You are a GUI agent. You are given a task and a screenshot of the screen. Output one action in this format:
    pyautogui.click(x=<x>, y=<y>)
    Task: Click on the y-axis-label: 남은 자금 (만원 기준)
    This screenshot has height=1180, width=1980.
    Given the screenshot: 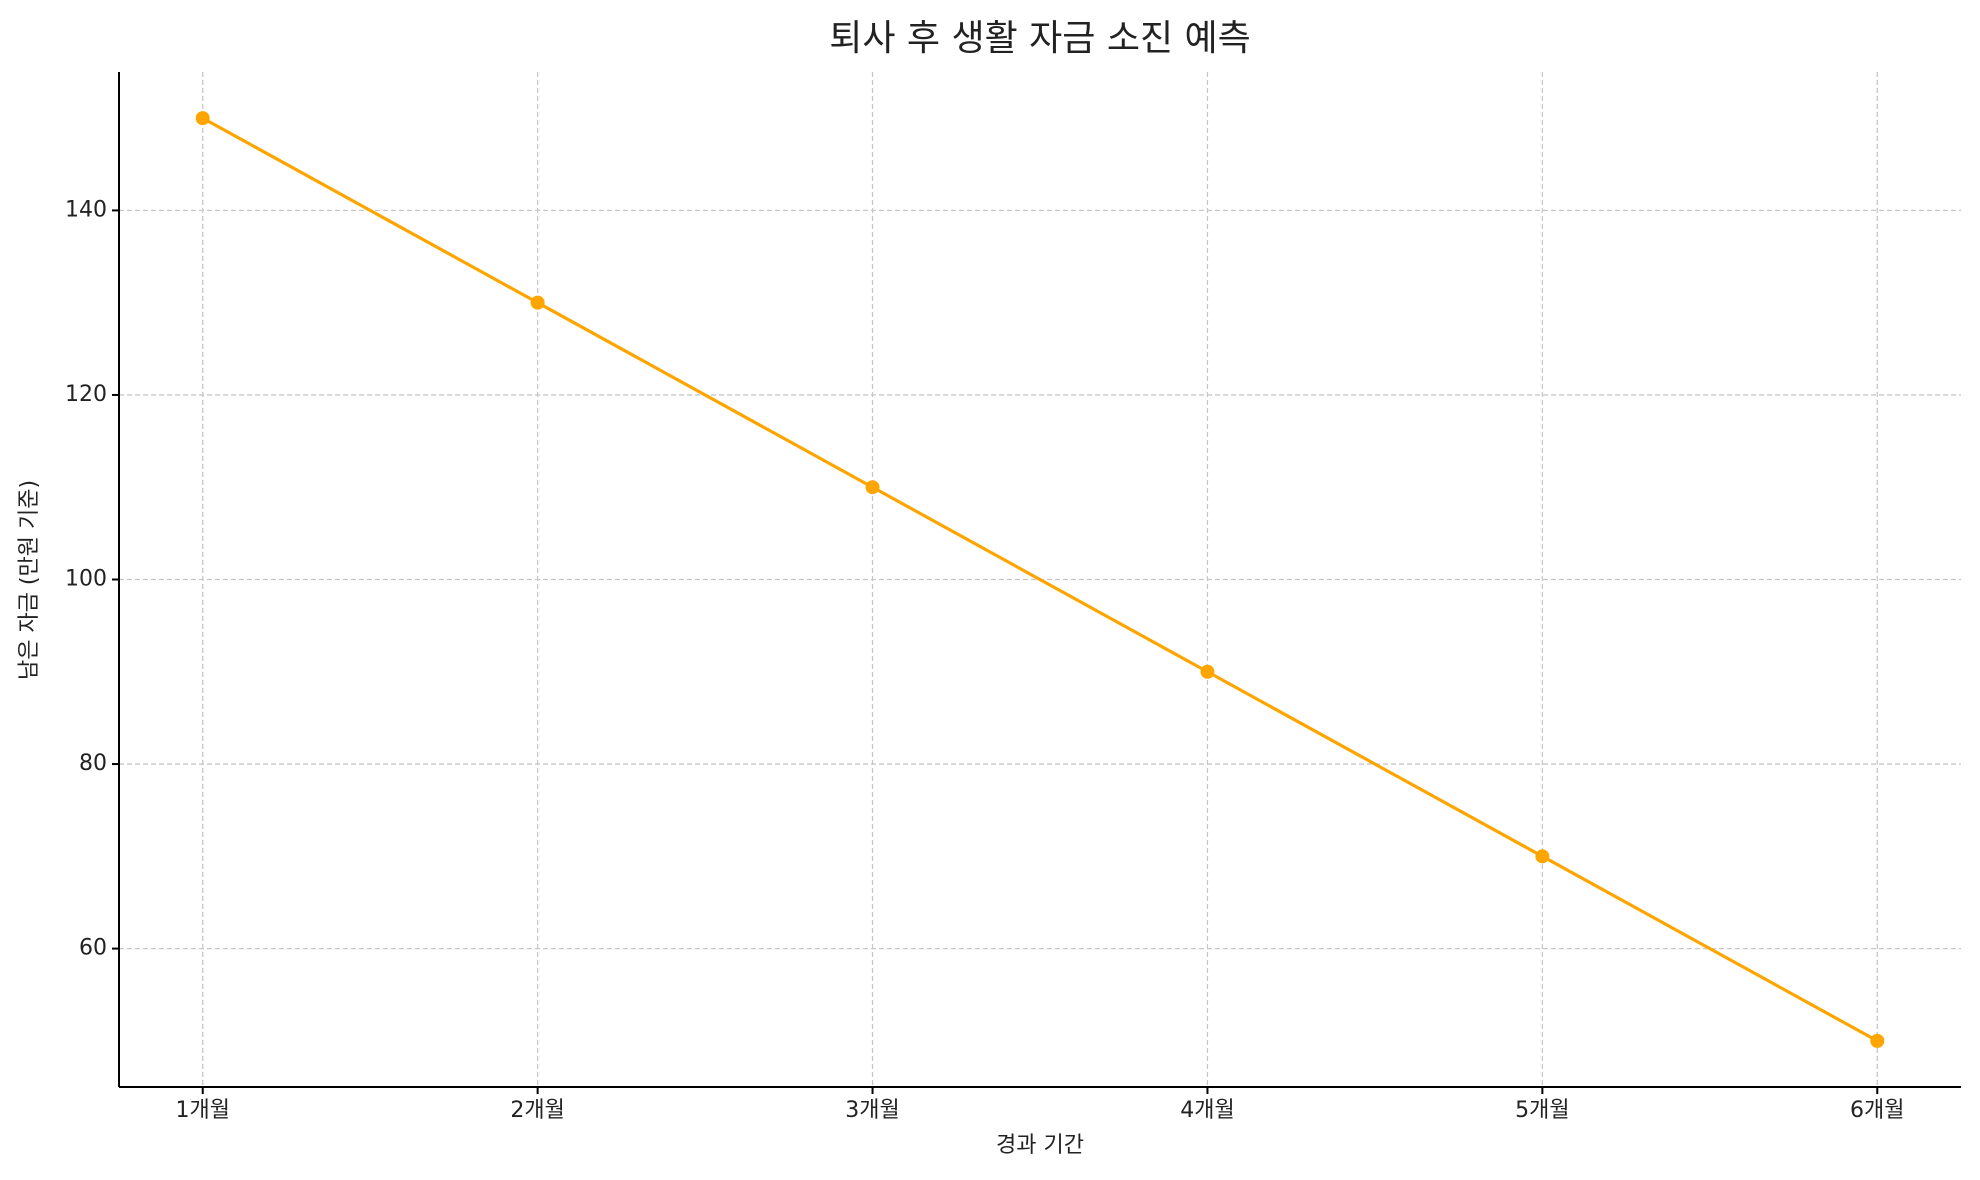 What is the action you would take?
    pyautogui.click(x=29, y=580)
    